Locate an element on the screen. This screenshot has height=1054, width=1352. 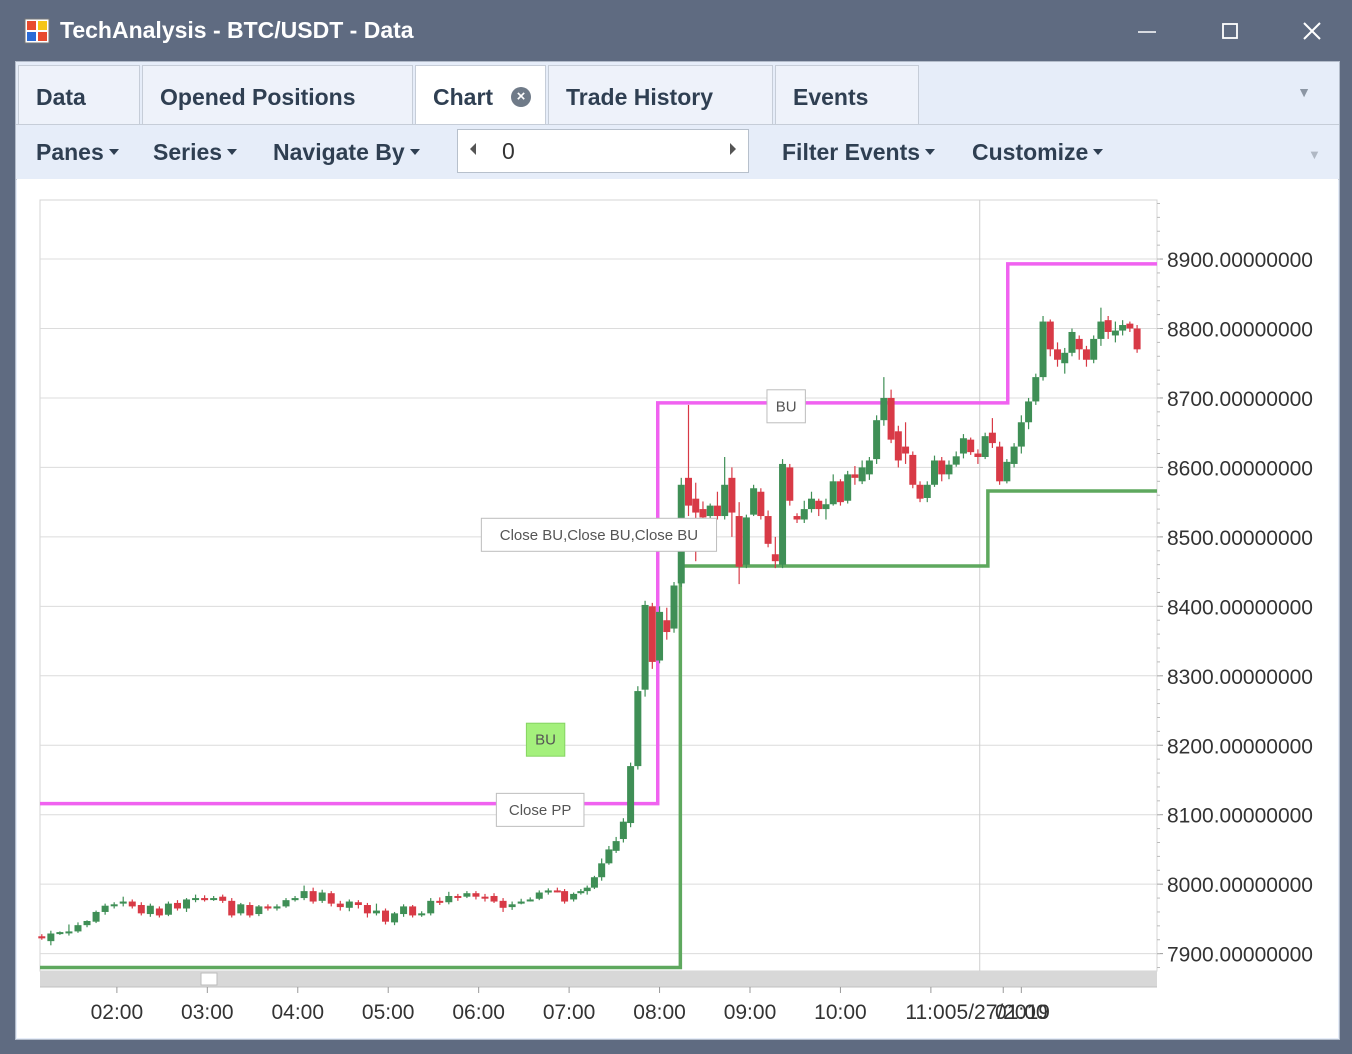
panes-menu: Panes is located at coordinates (77, 152).